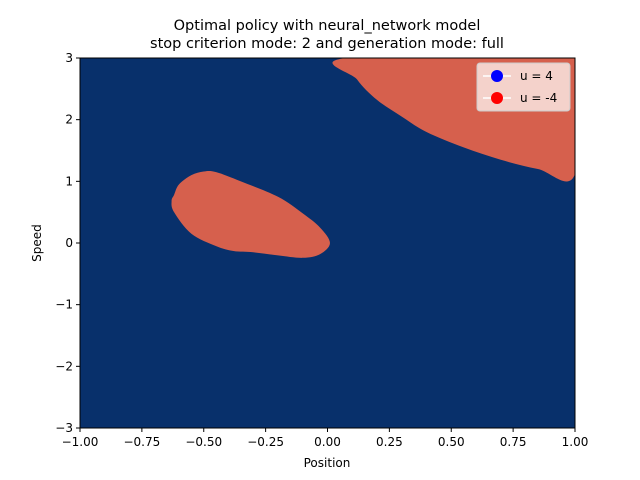 The width and height of the screenshot is (640, 480). I want to click on x-tick-label: −0.75, so click(141, 442).